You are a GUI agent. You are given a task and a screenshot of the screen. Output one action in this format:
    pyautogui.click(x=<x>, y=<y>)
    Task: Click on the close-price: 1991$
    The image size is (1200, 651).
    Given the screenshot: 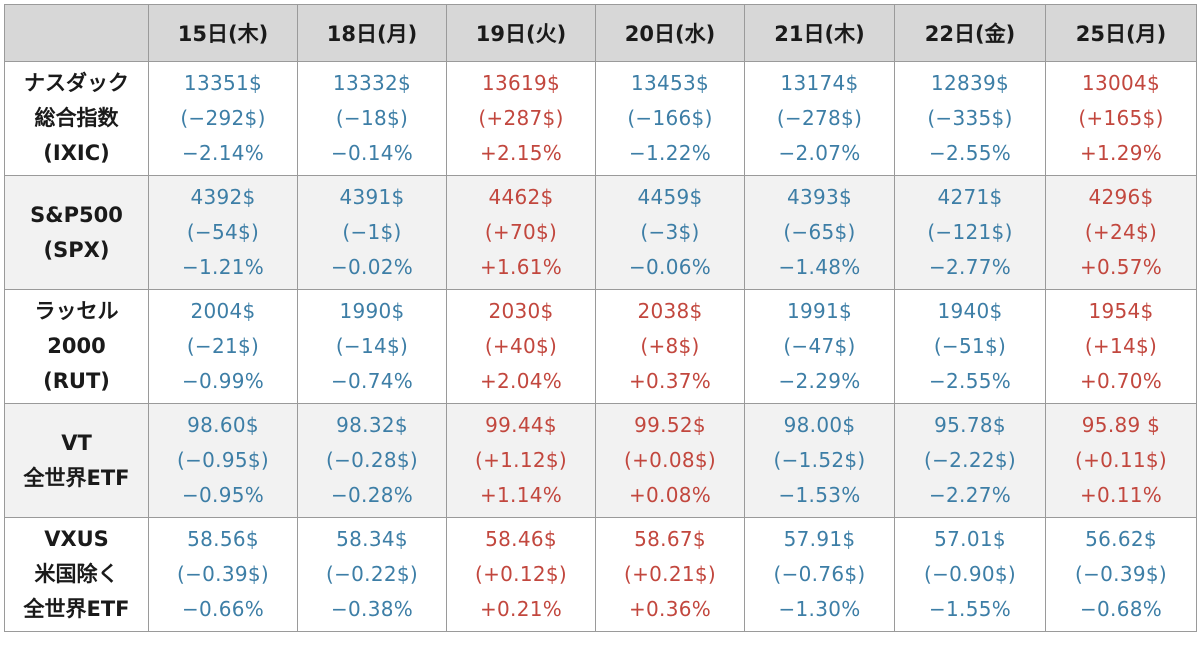 What is the action you would take?
    pyautogui.click(x=819, y=311)
    